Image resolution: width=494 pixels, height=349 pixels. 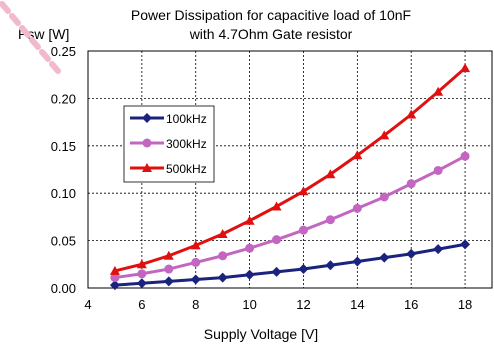 What do you see at coordinates (63, 241) in the screenshot?
I see `y-tick-label: 0.05` at bounding box center [63, 241].